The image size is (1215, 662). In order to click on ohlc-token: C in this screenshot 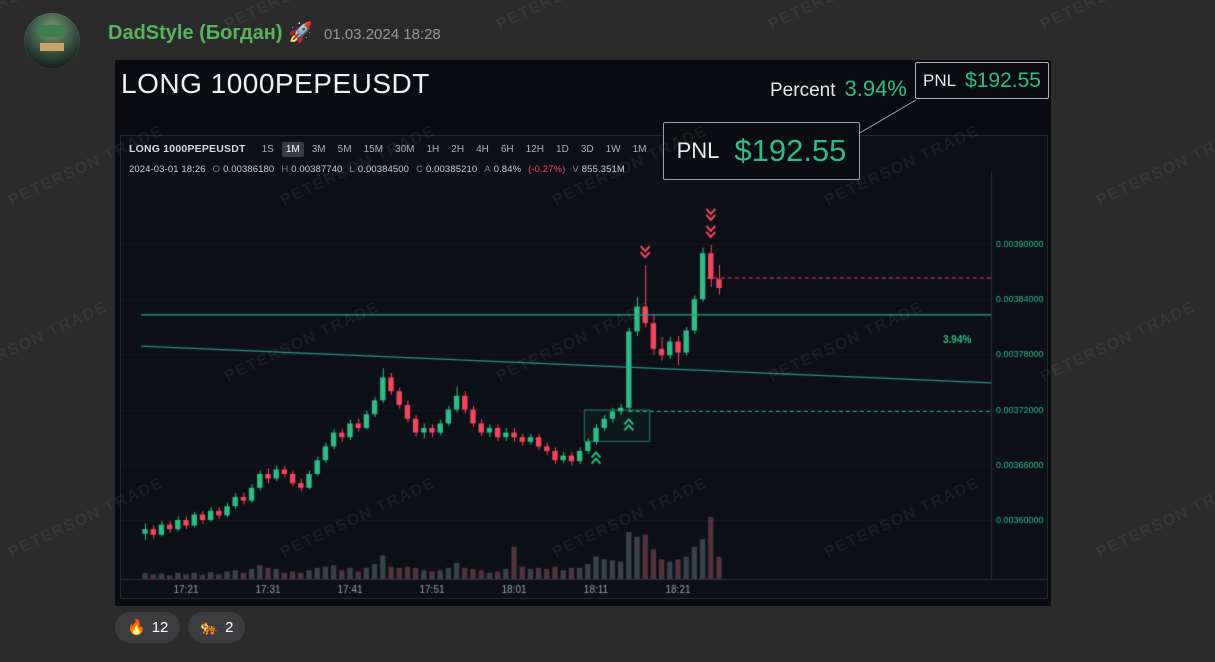, I will do `click(420, 169)`.